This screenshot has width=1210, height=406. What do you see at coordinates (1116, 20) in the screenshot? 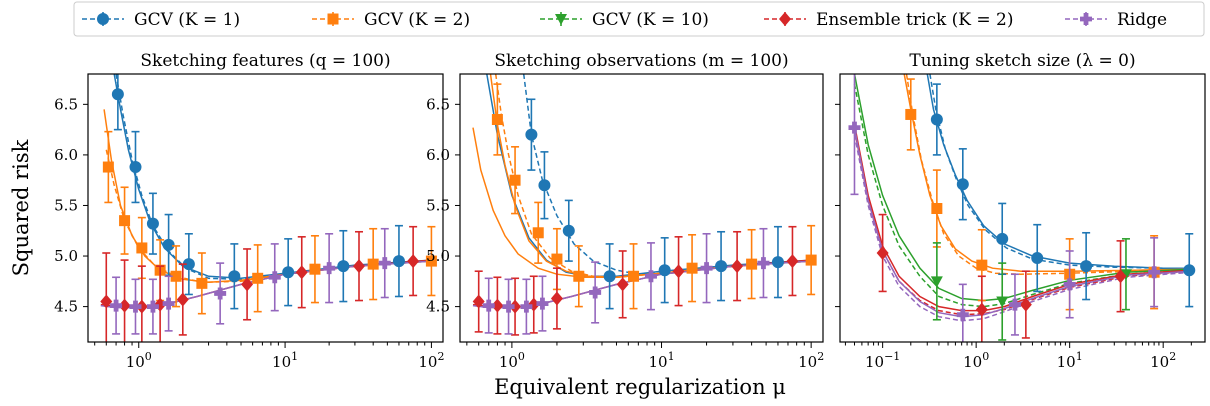
I see `legend-entry-ridge: Ridge` at bounding box center [1116, 20].